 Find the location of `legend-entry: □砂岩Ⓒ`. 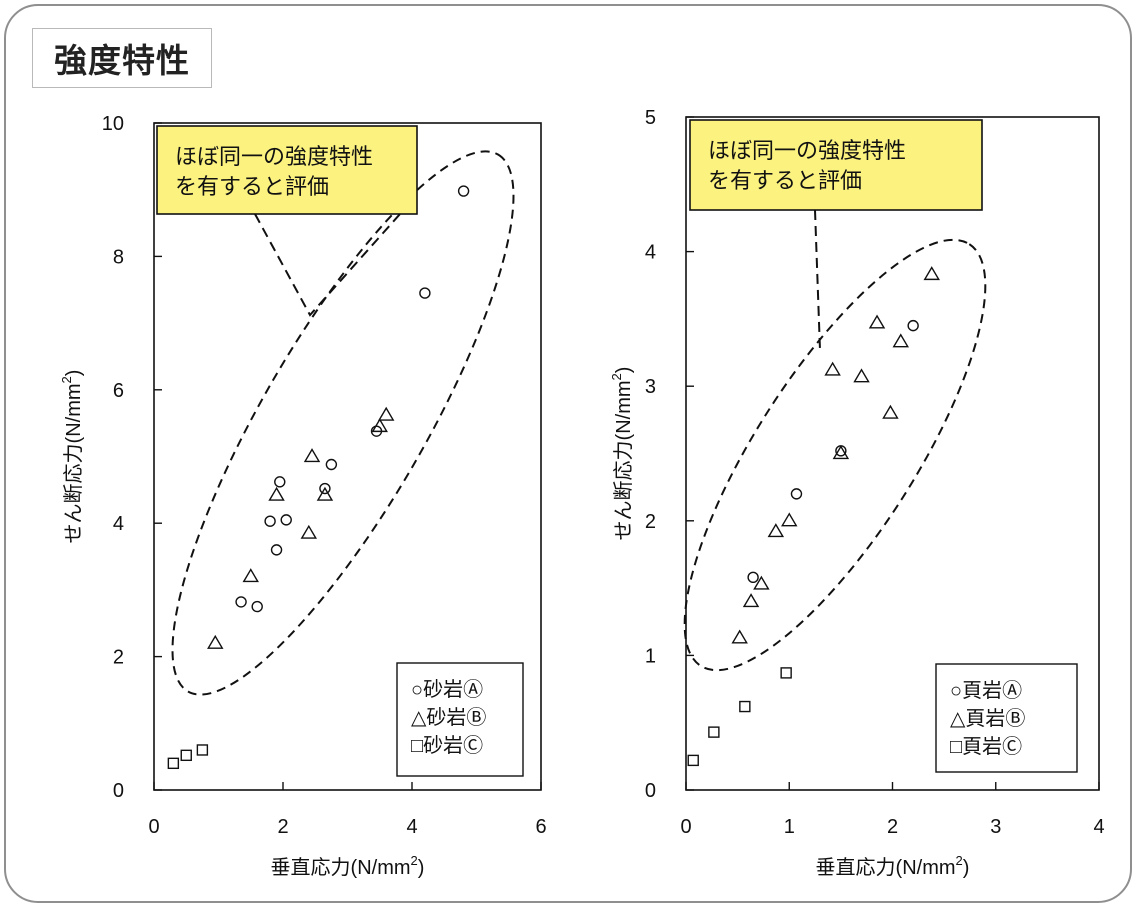

legend-entry: □砂岩Ⓒ is located at coordinates (447, 745).